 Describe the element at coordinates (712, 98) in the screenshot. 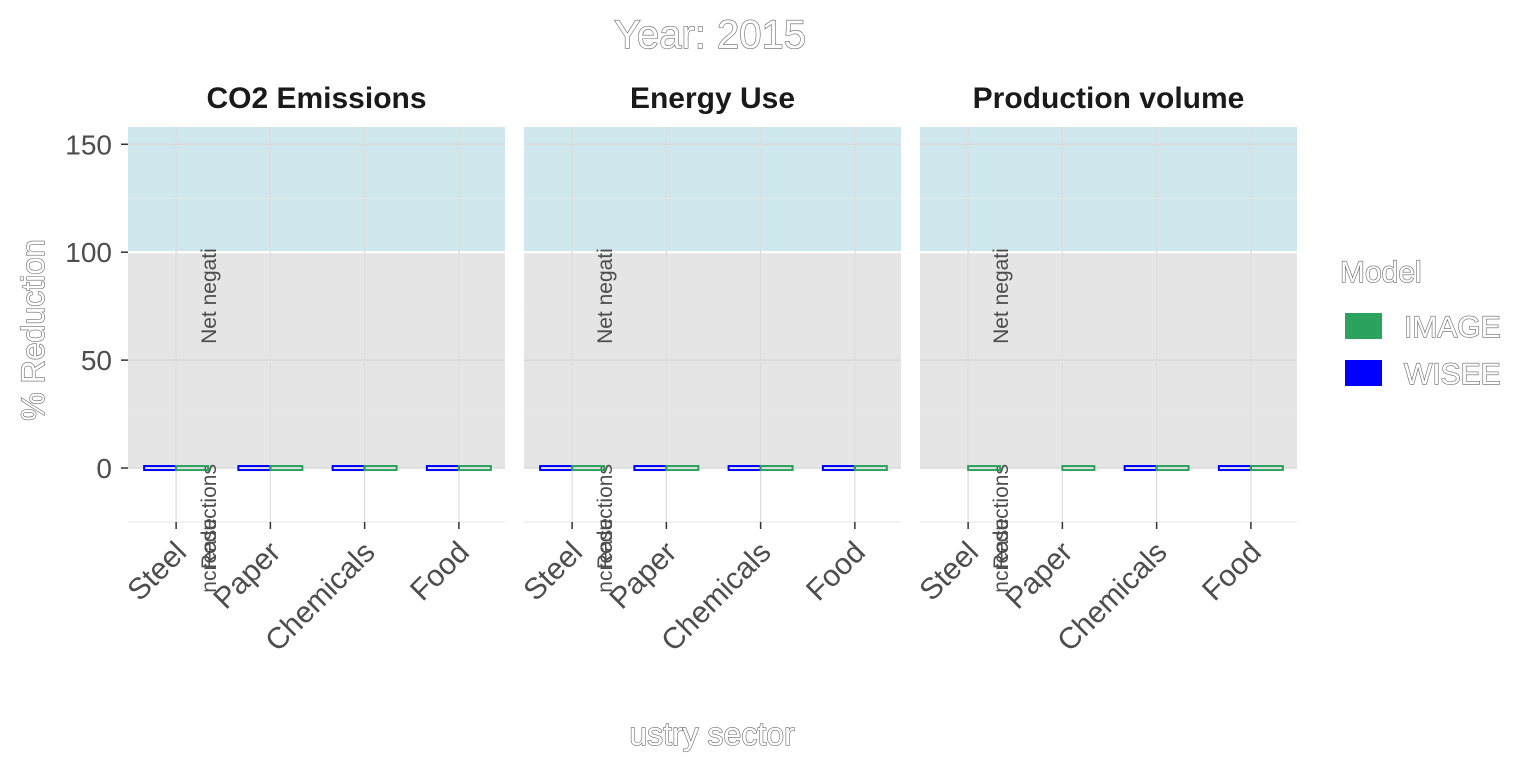

I see `panel-title: Energy Use` at that location.